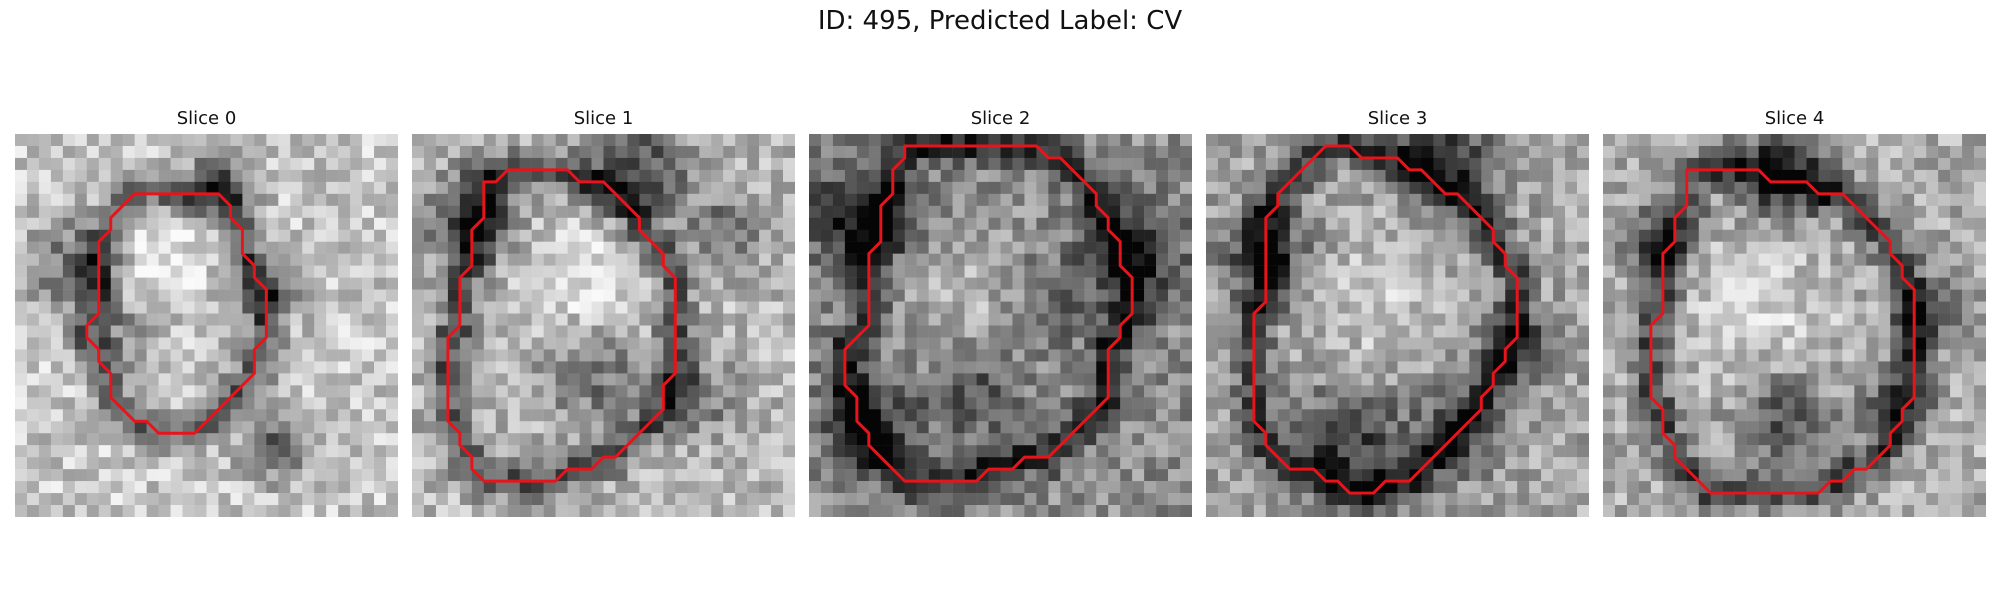 The height and width of the screenshot is (600, 2000). Describe the element at coordinates (206, 118) in the screenshot. I see `slice-title: Slice 0` at that location.